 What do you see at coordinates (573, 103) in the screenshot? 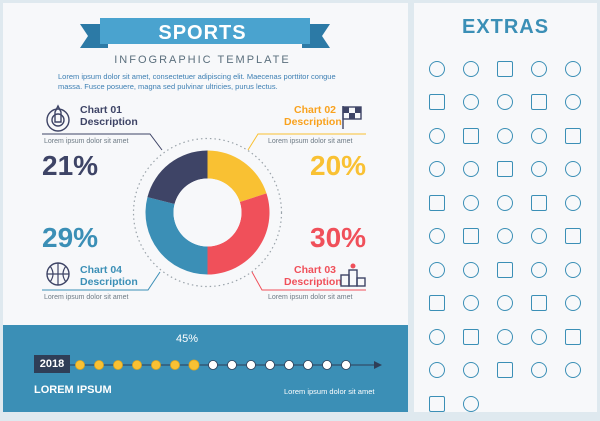
I see `pool-ladder-icon` at bounding box center [573, 103].